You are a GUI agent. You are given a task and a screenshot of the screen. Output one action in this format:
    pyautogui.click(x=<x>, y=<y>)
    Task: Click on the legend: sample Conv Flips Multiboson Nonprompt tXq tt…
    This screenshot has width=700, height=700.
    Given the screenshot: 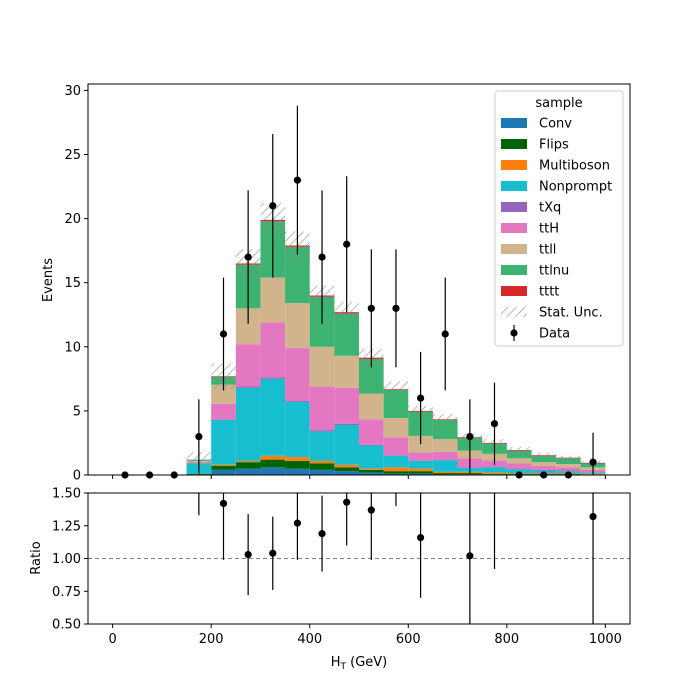 What is the action you would take?
    pyautogui.click(x=559, y=218)
    